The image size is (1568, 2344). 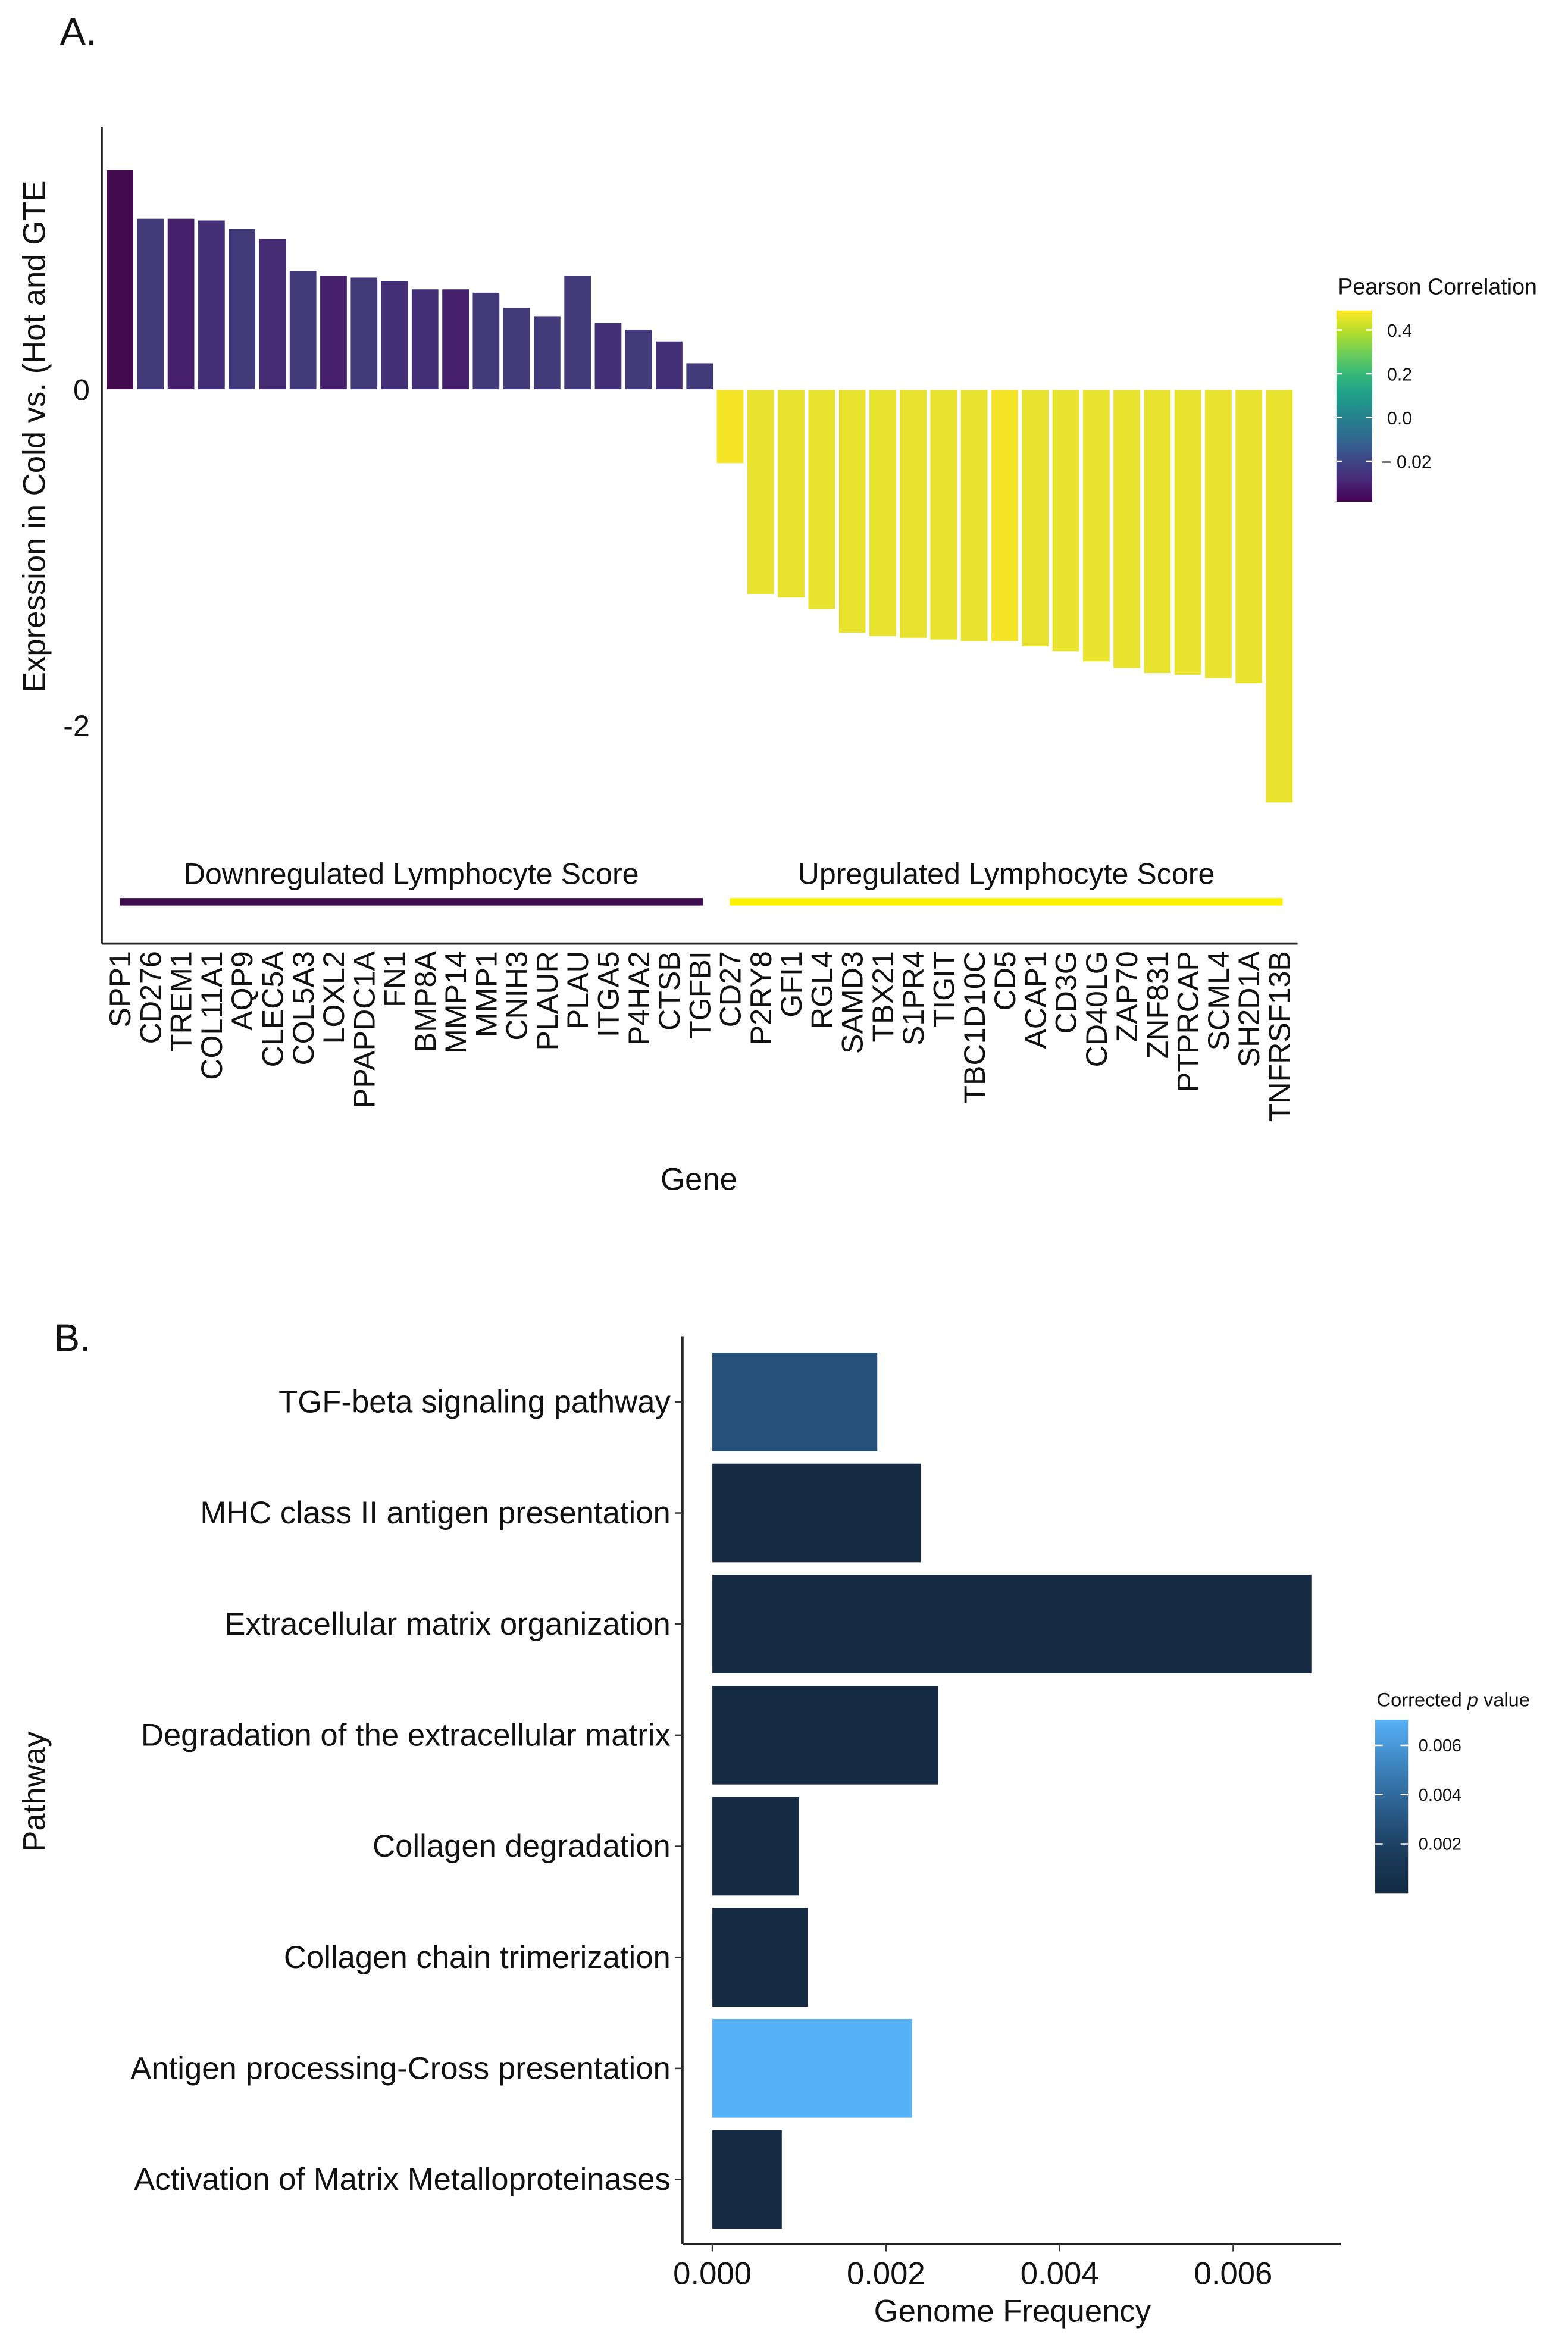 I want to click on bar-tgfbi, so click(x=699, y=376).